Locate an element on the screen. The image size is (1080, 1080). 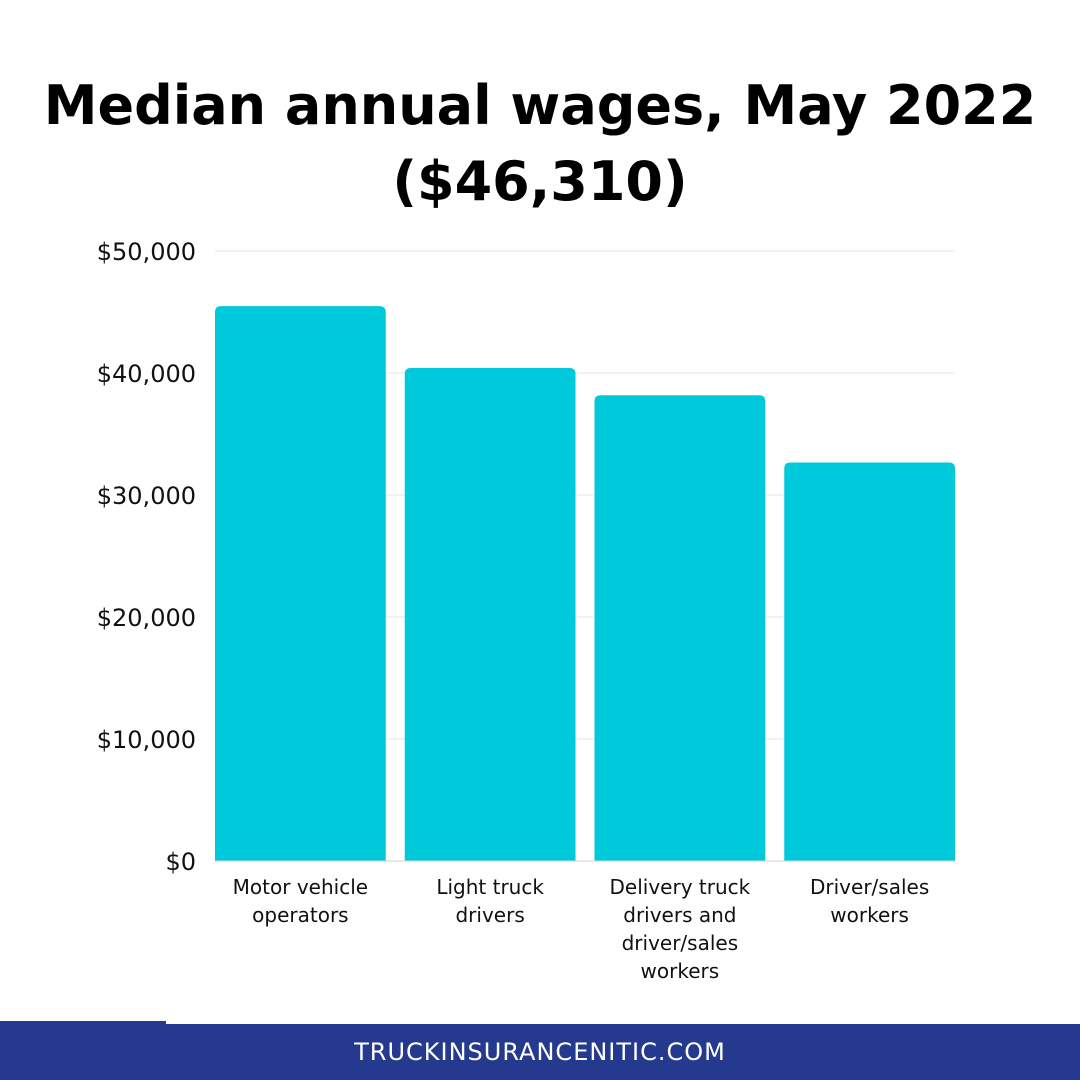
y-axis-ticks: $0 $10,000 $20,000 $30,000 $40,000 $50,000 is located at coordinates (146, 557).